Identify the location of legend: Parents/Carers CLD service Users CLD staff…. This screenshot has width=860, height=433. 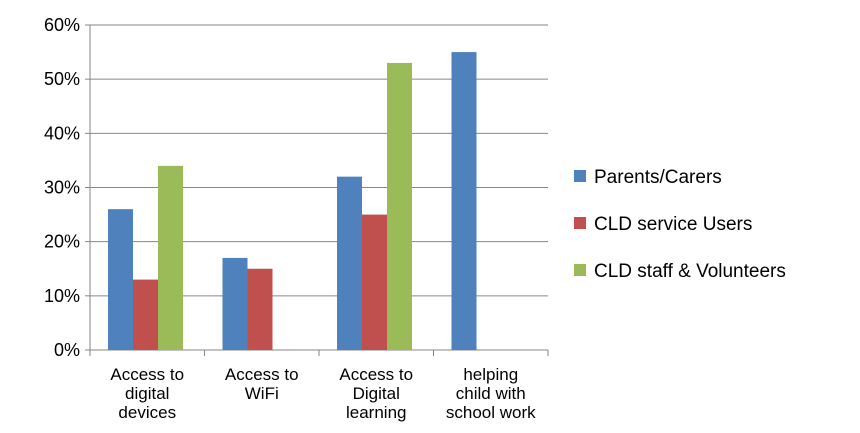
(680, 224).